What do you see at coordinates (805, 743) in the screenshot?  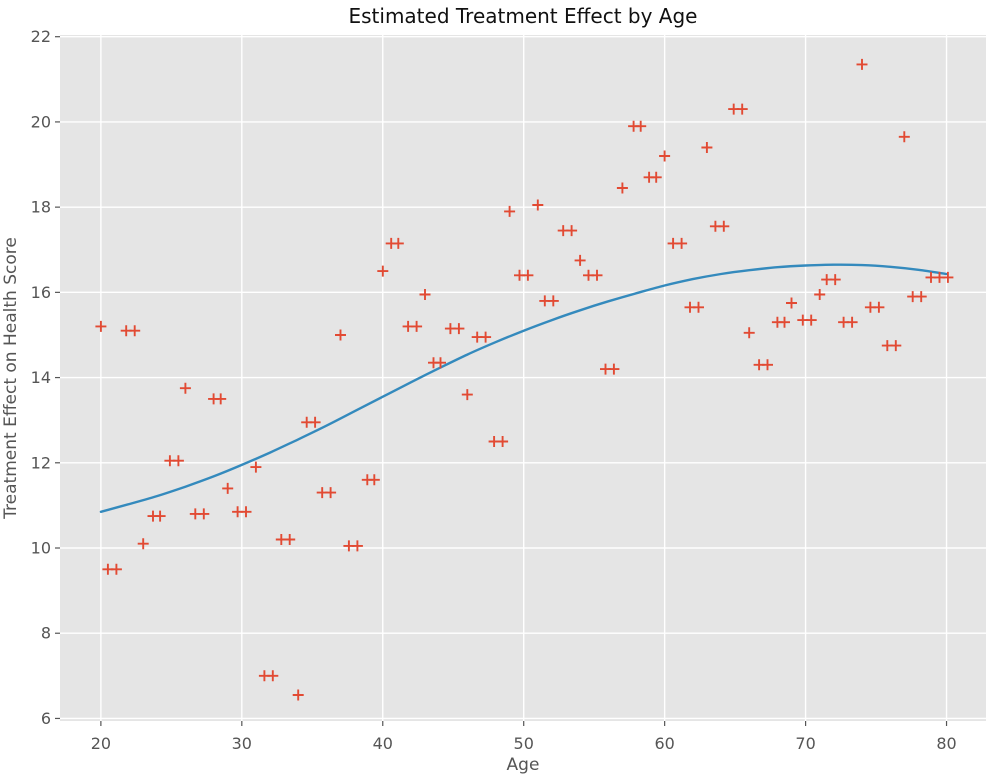 I see `x-tick-label: 70` at bounding box center [805, 743].